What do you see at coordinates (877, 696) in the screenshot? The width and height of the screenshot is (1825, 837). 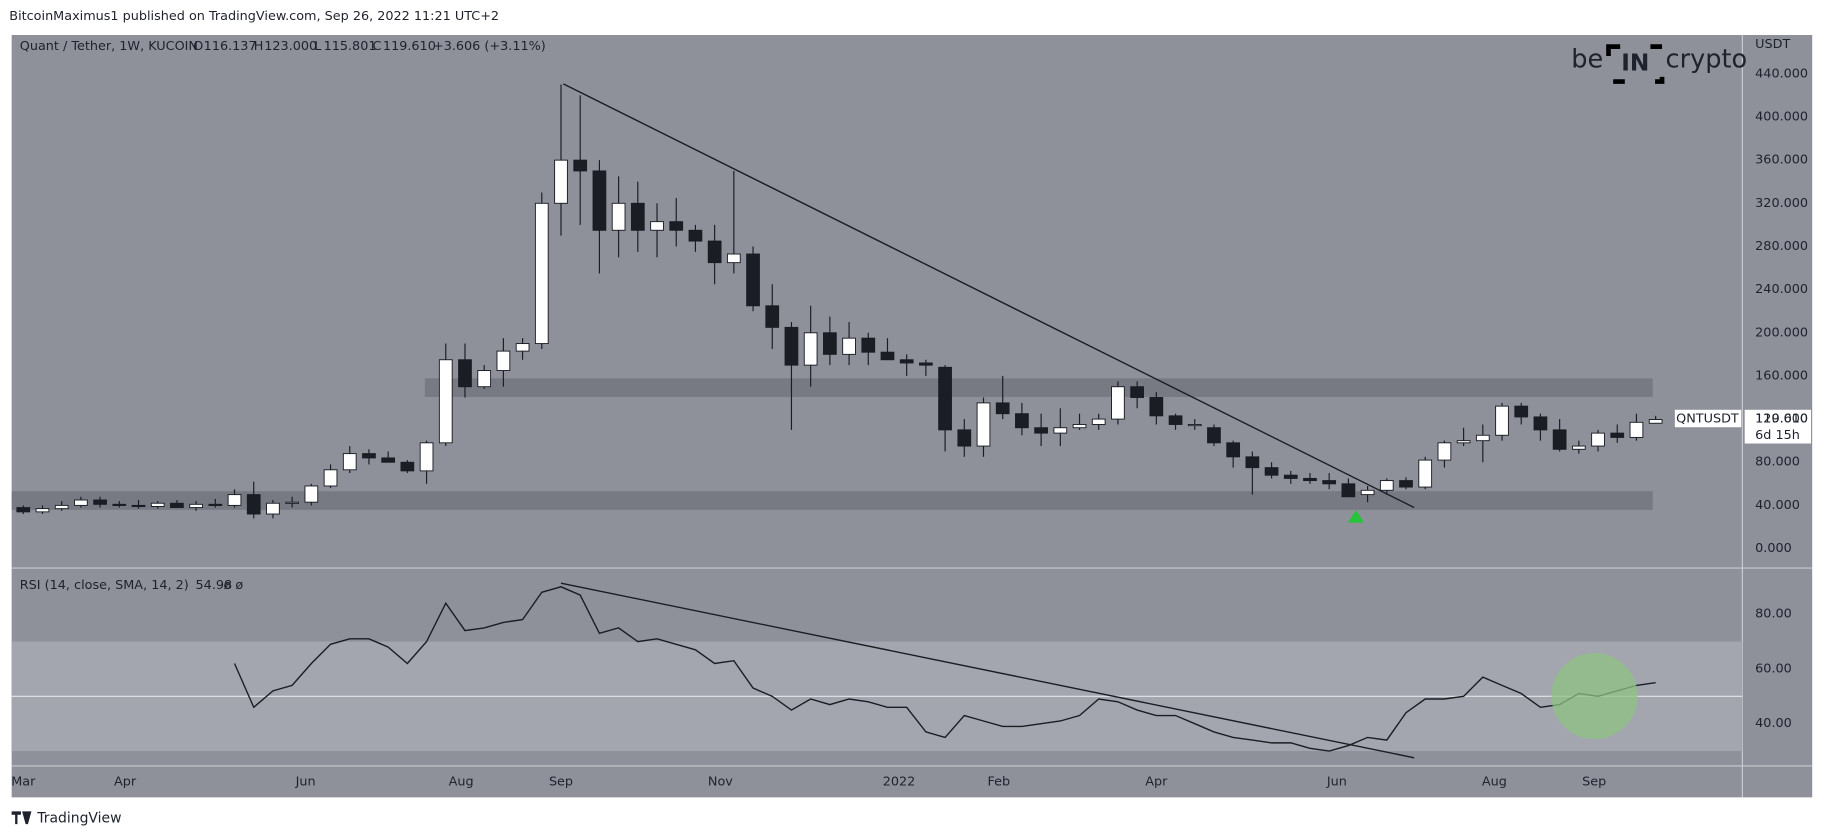 I see `rsi-background` at bounding box center [877, 696].